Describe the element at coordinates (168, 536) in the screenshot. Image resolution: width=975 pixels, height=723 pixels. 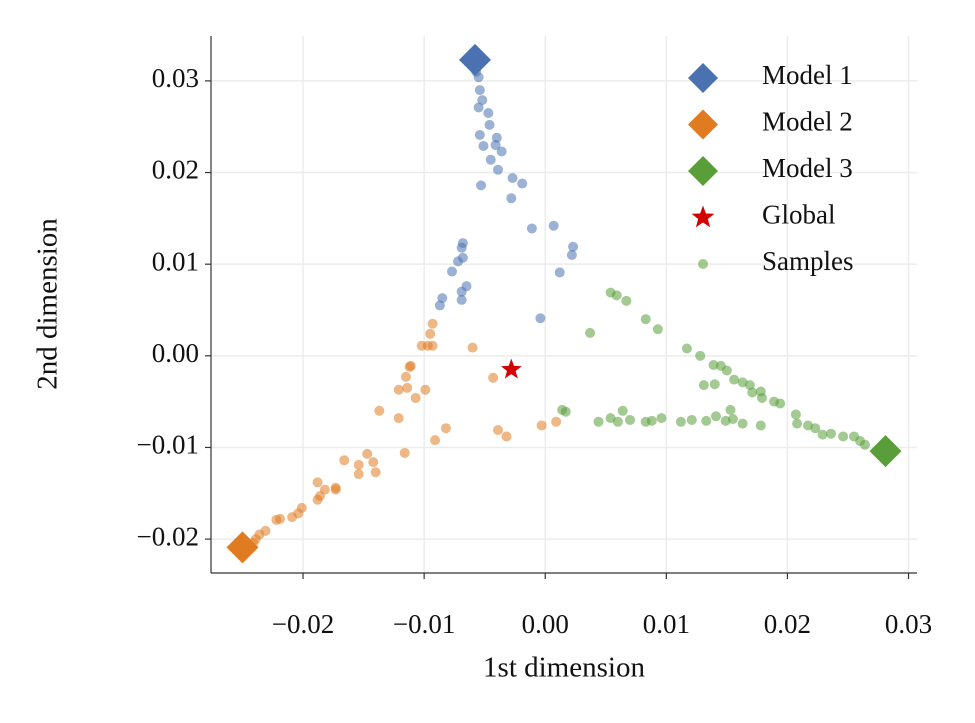
I see `y-tick-label: −0.02` at that location.